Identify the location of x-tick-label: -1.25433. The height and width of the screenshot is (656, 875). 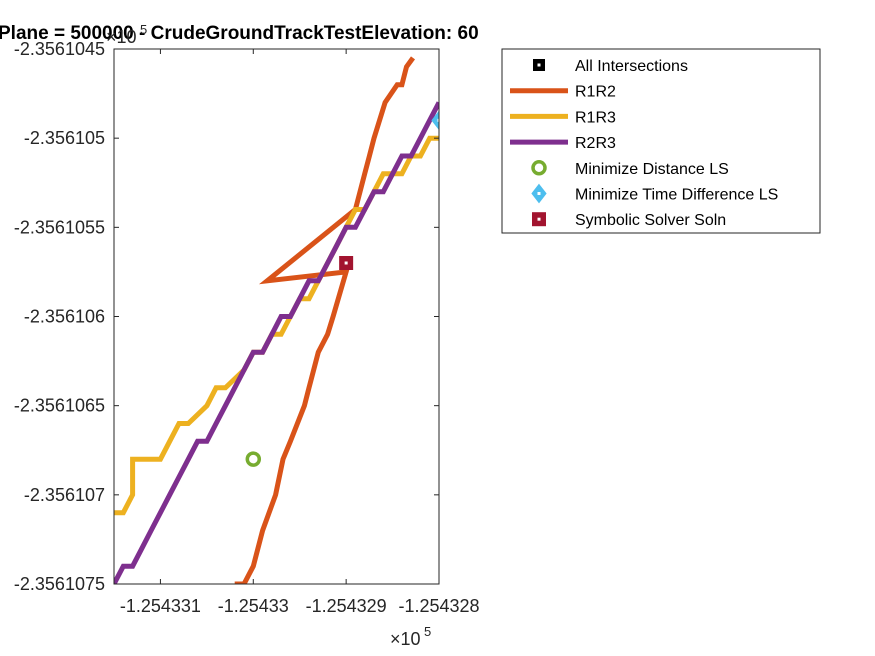
(253, 606).